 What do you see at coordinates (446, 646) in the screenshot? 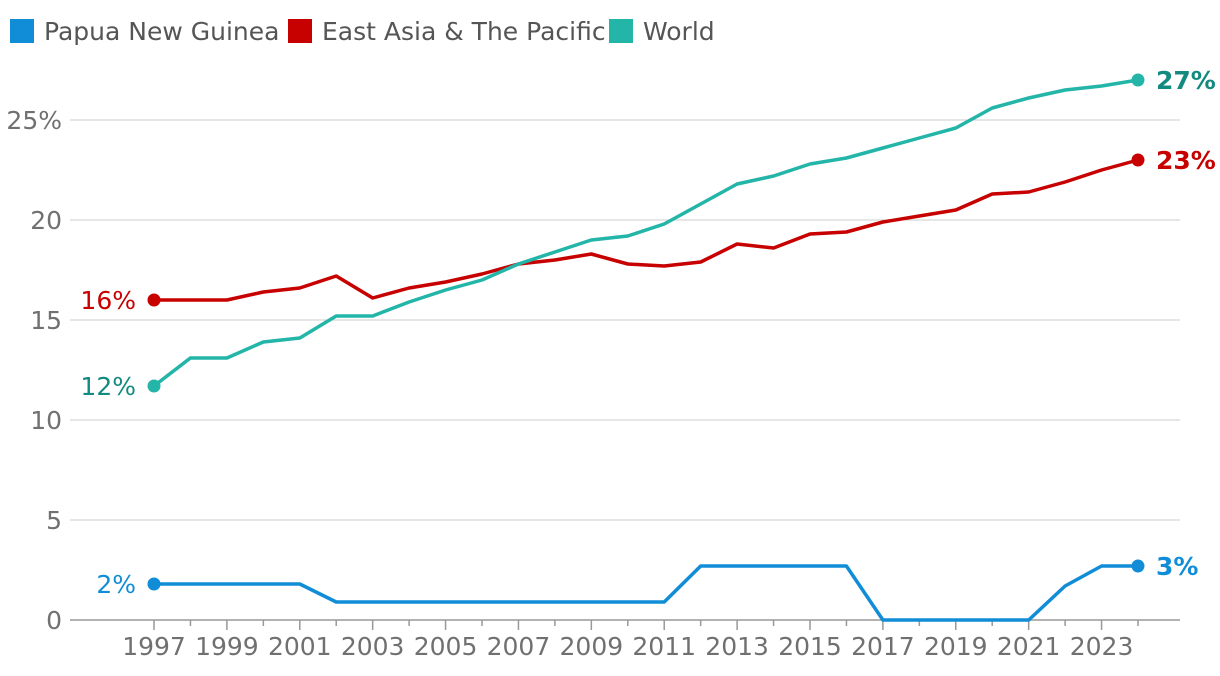
I see `x-tick-label: 2005` at bounding box center [446, 646].